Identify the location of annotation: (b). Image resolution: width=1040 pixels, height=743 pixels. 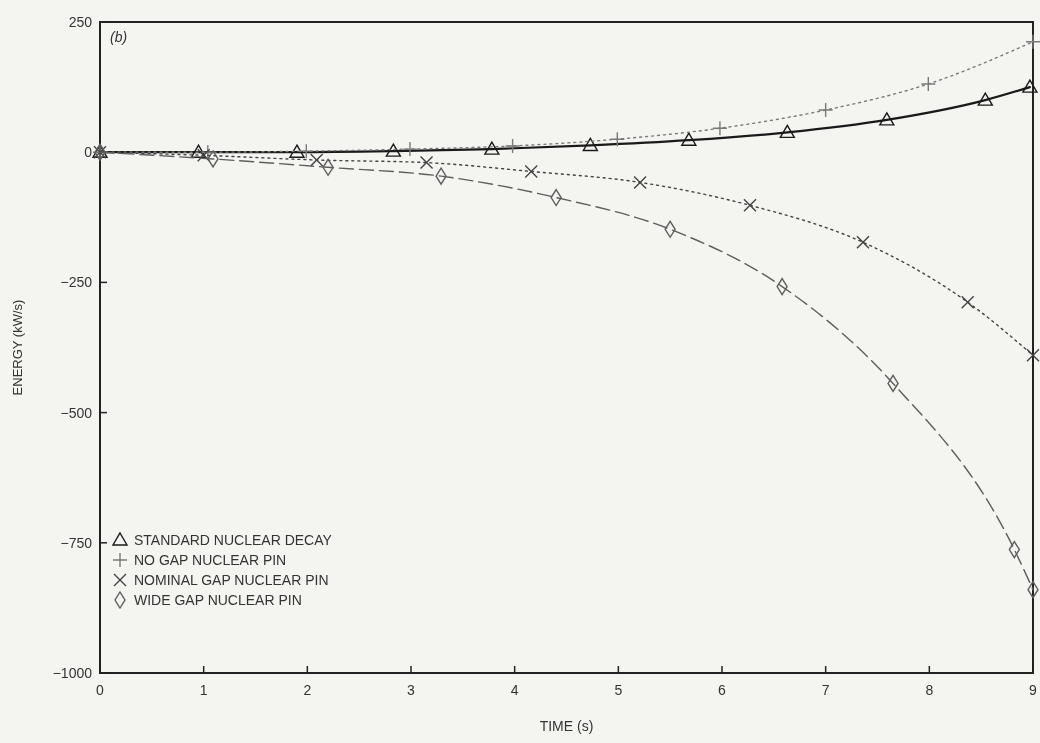
(119, 37).